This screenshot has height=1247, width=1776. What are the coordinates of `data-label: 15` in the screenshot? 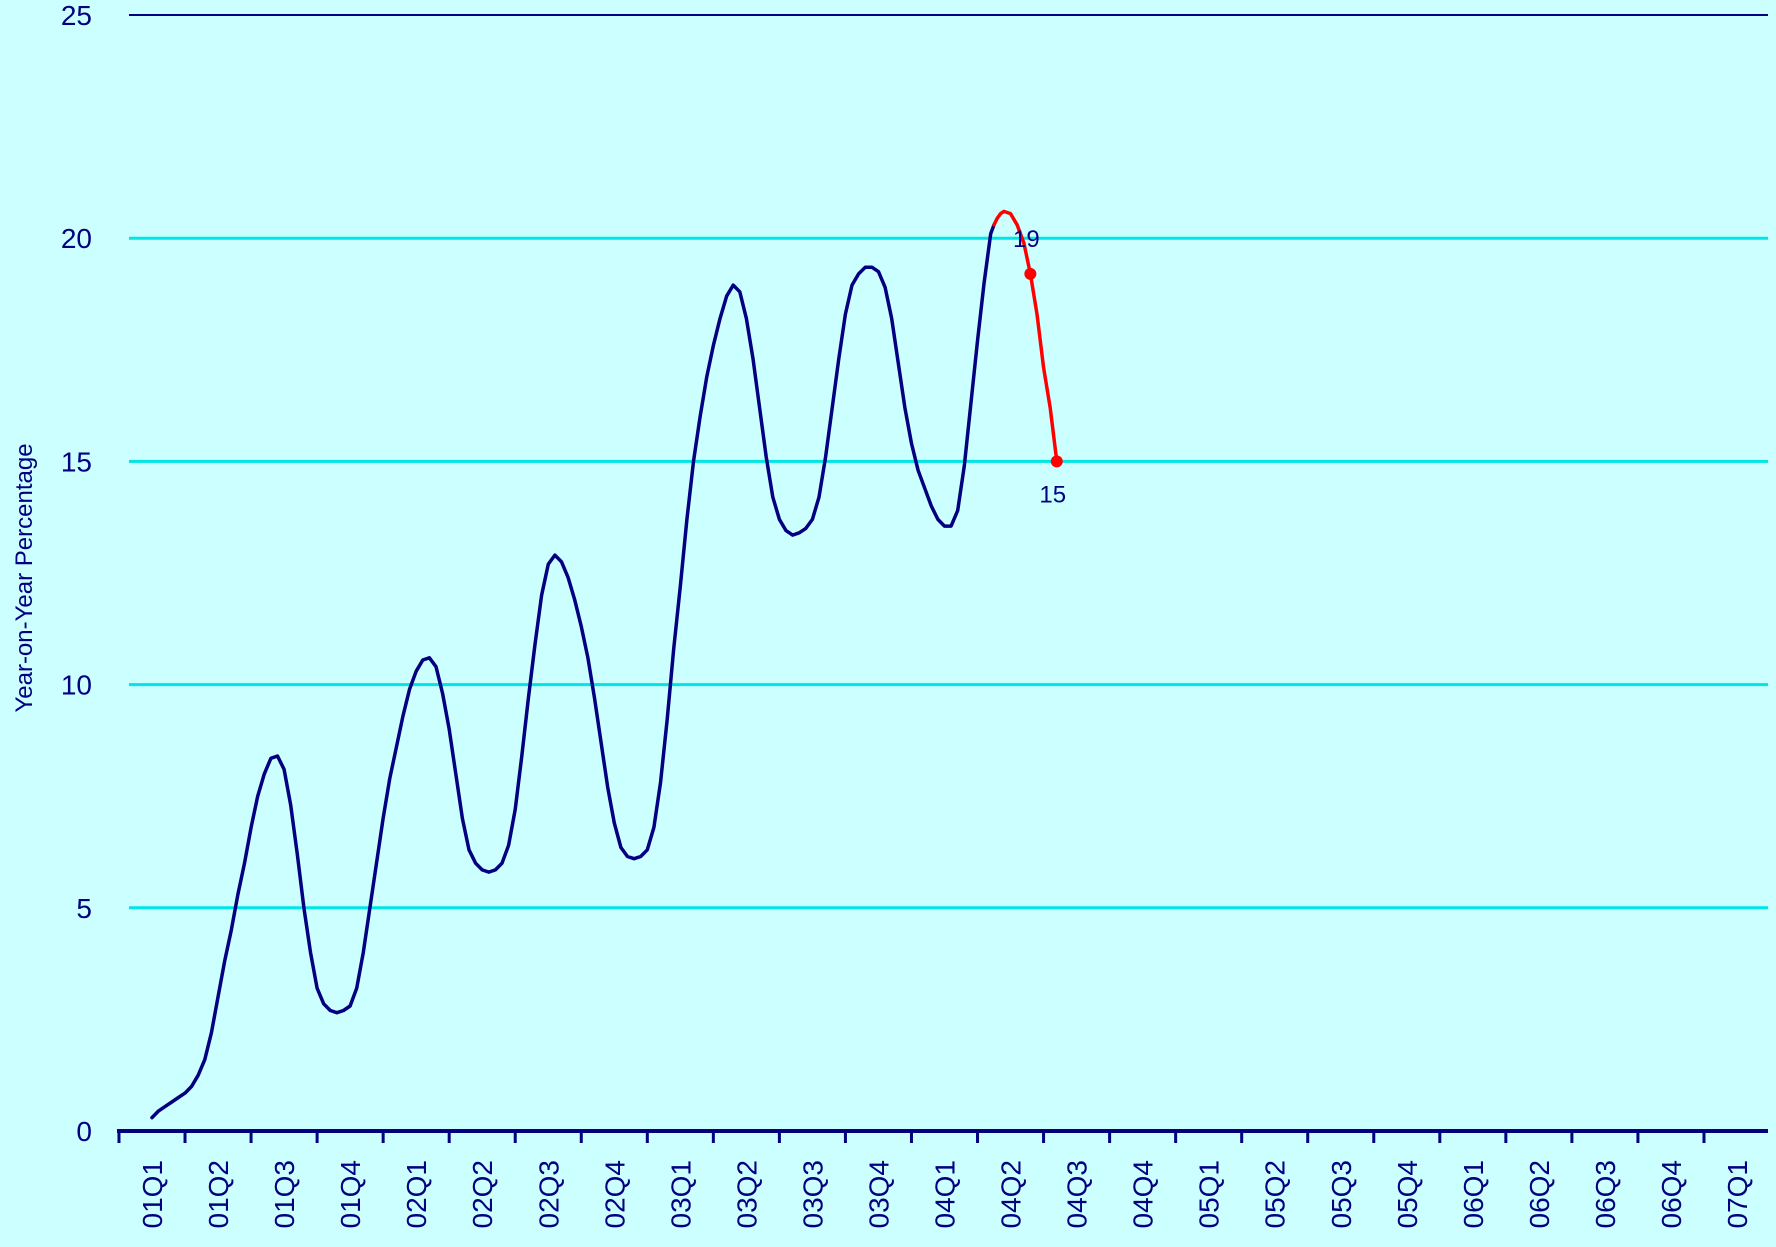 It's located at (1052, 494).